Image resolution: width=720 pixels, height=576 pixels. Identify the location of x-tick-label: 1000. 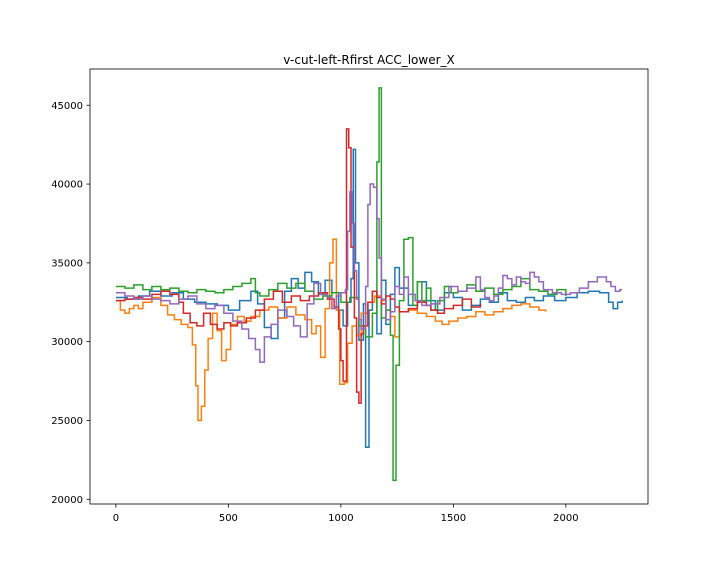
(340, 518).